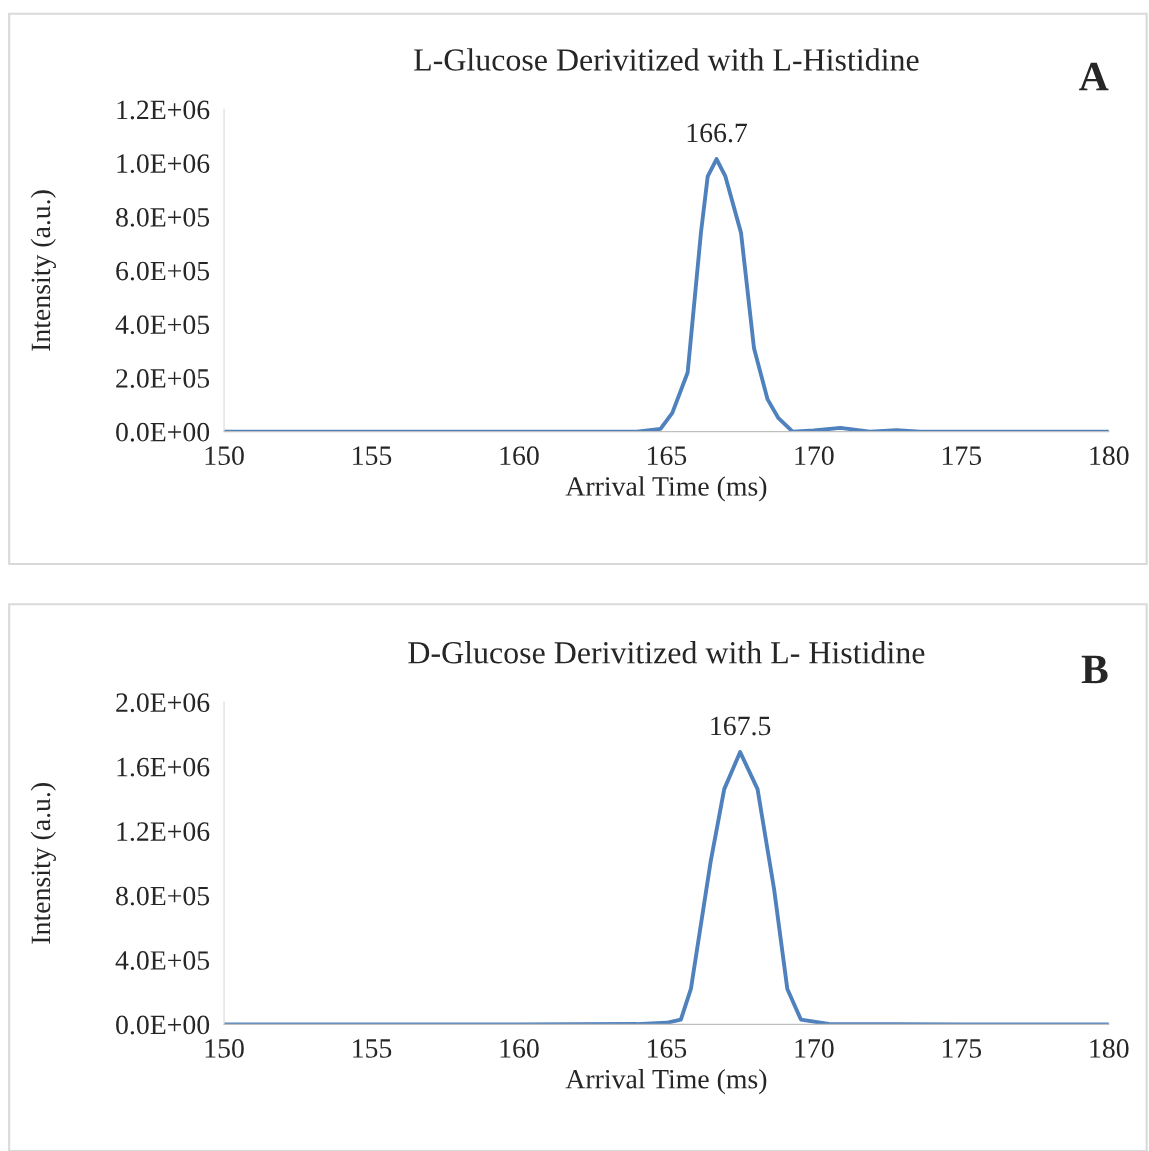 The image size is (1149, 1151). Describe the element at coordinates (163, 767) in the screenshot. I see `y-tick-label: 1.6E+06` at that location.